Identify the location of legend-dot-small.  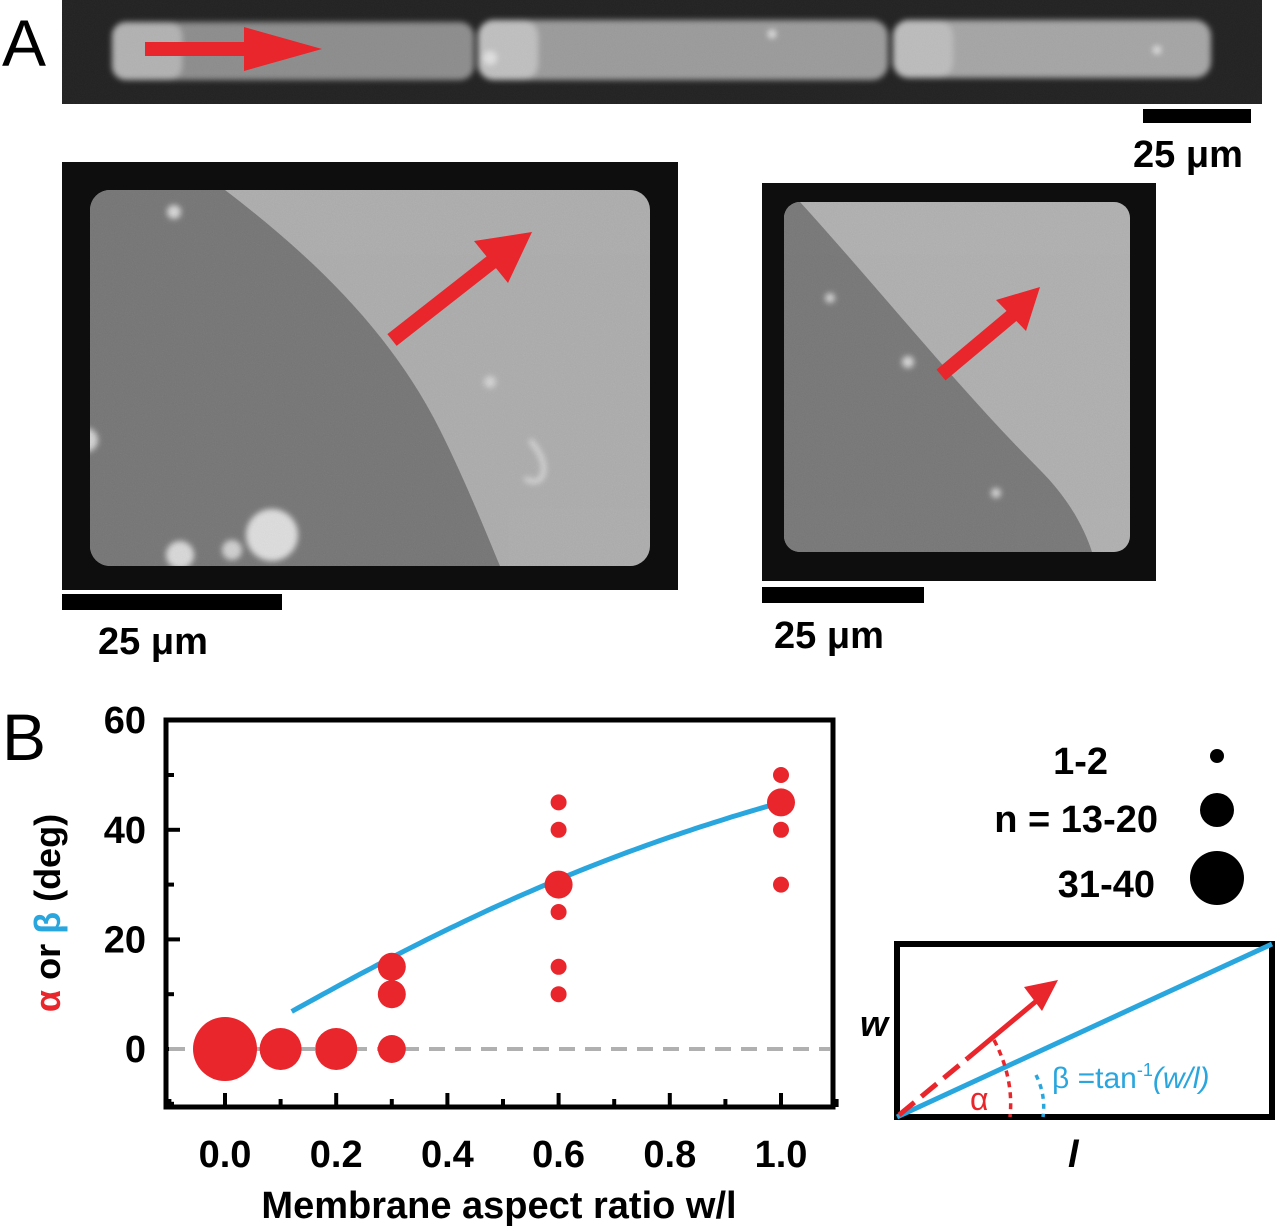
(1217, 756).